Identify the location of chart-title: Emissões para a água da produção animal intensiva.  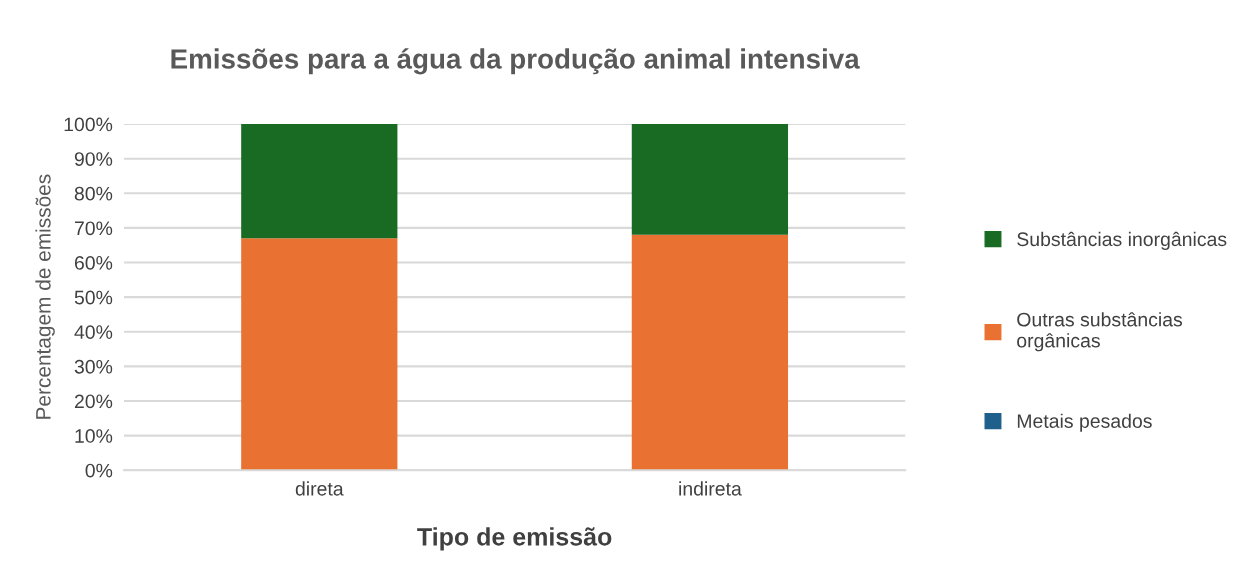
(515, 61).